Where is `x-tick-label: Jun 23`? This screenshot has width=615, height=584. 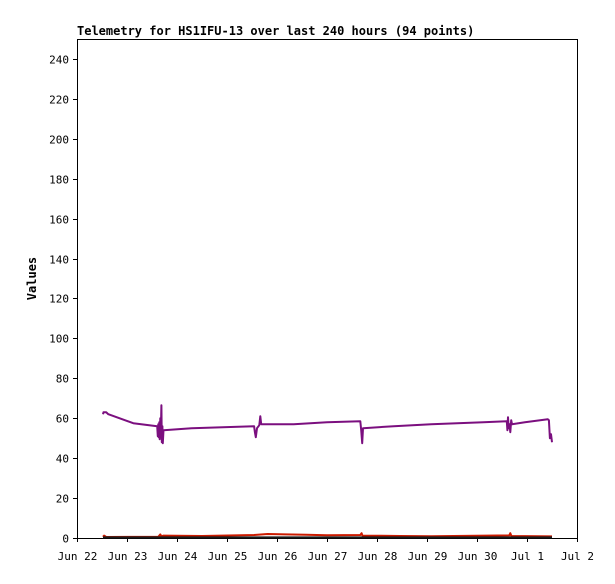
x-tick-label: Jun 23 is located at coordinates (128, 556).